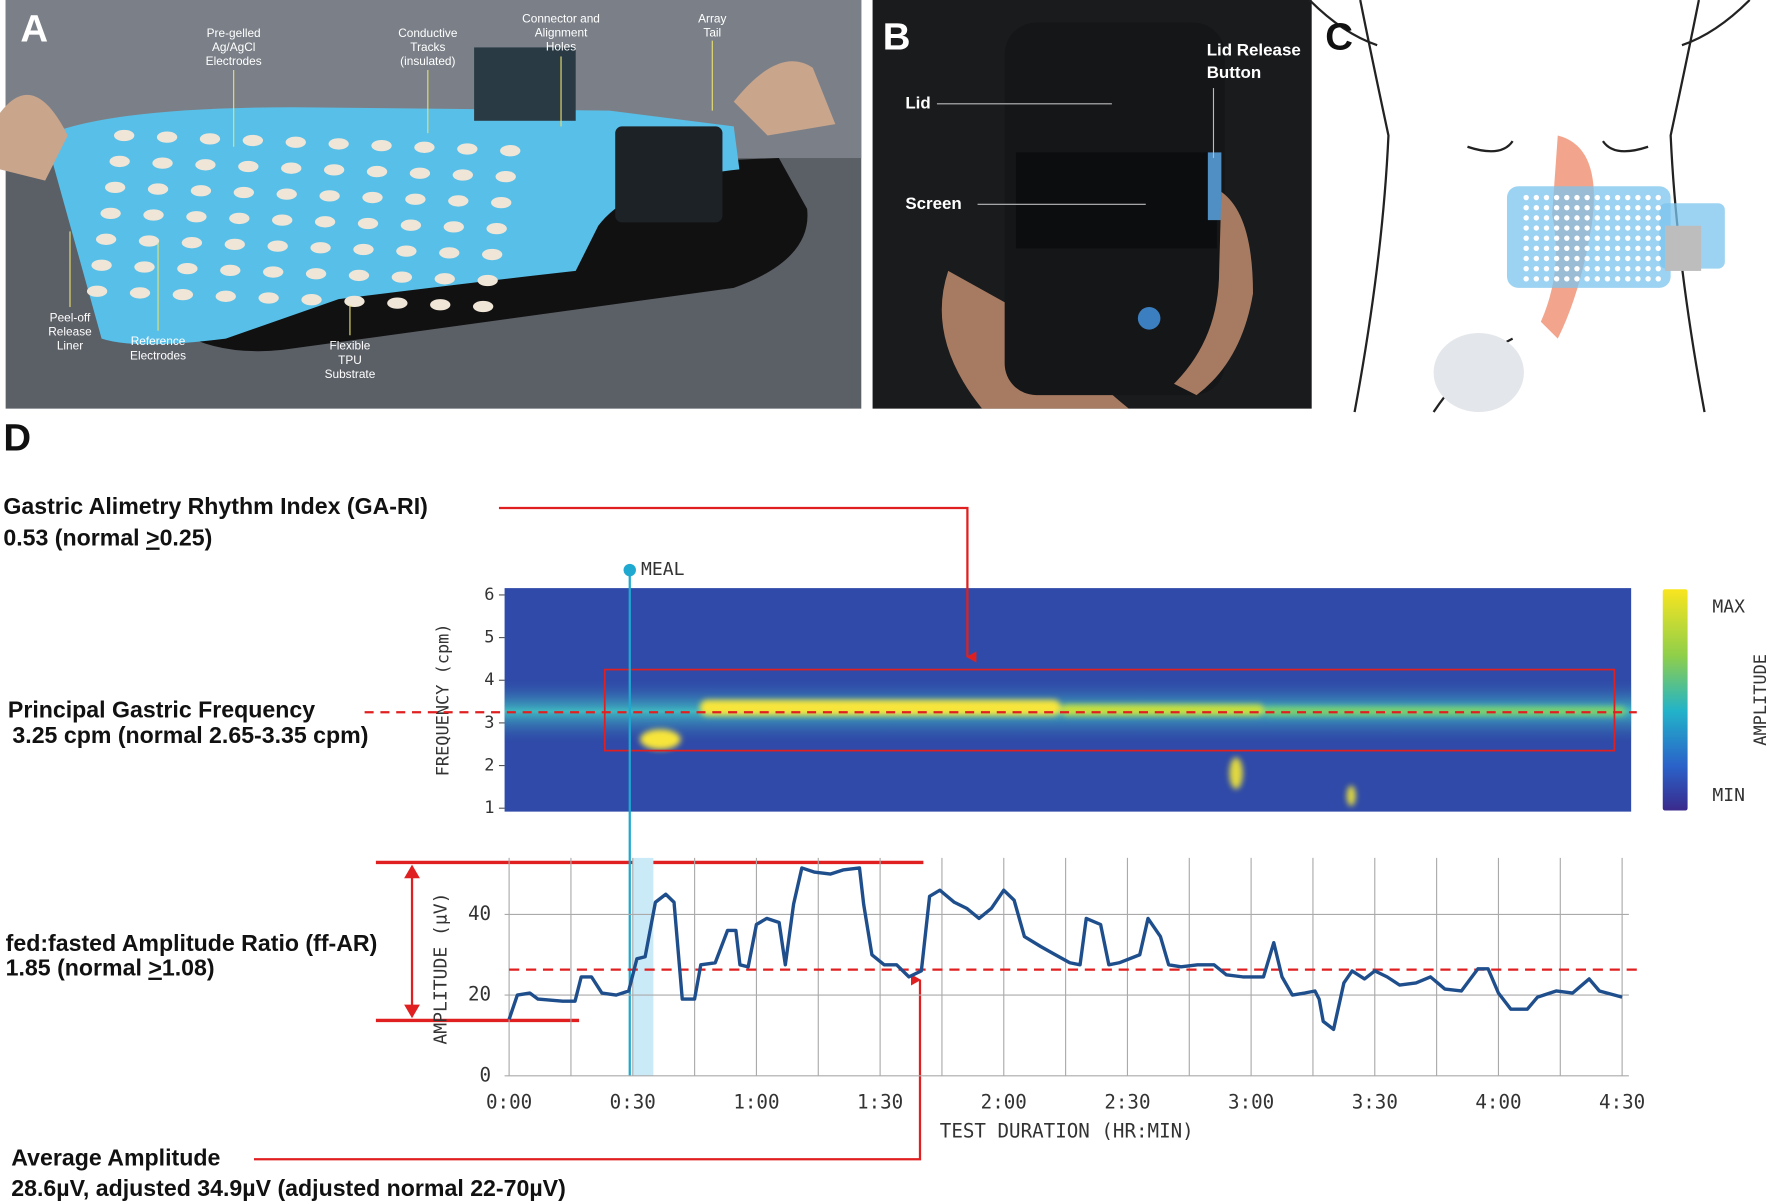 This screenshot has height=1204, width=1770. What do you see at coordinates (643, 966) in the screenshot?
I see `meal-window` at bounding box center [643, 966].